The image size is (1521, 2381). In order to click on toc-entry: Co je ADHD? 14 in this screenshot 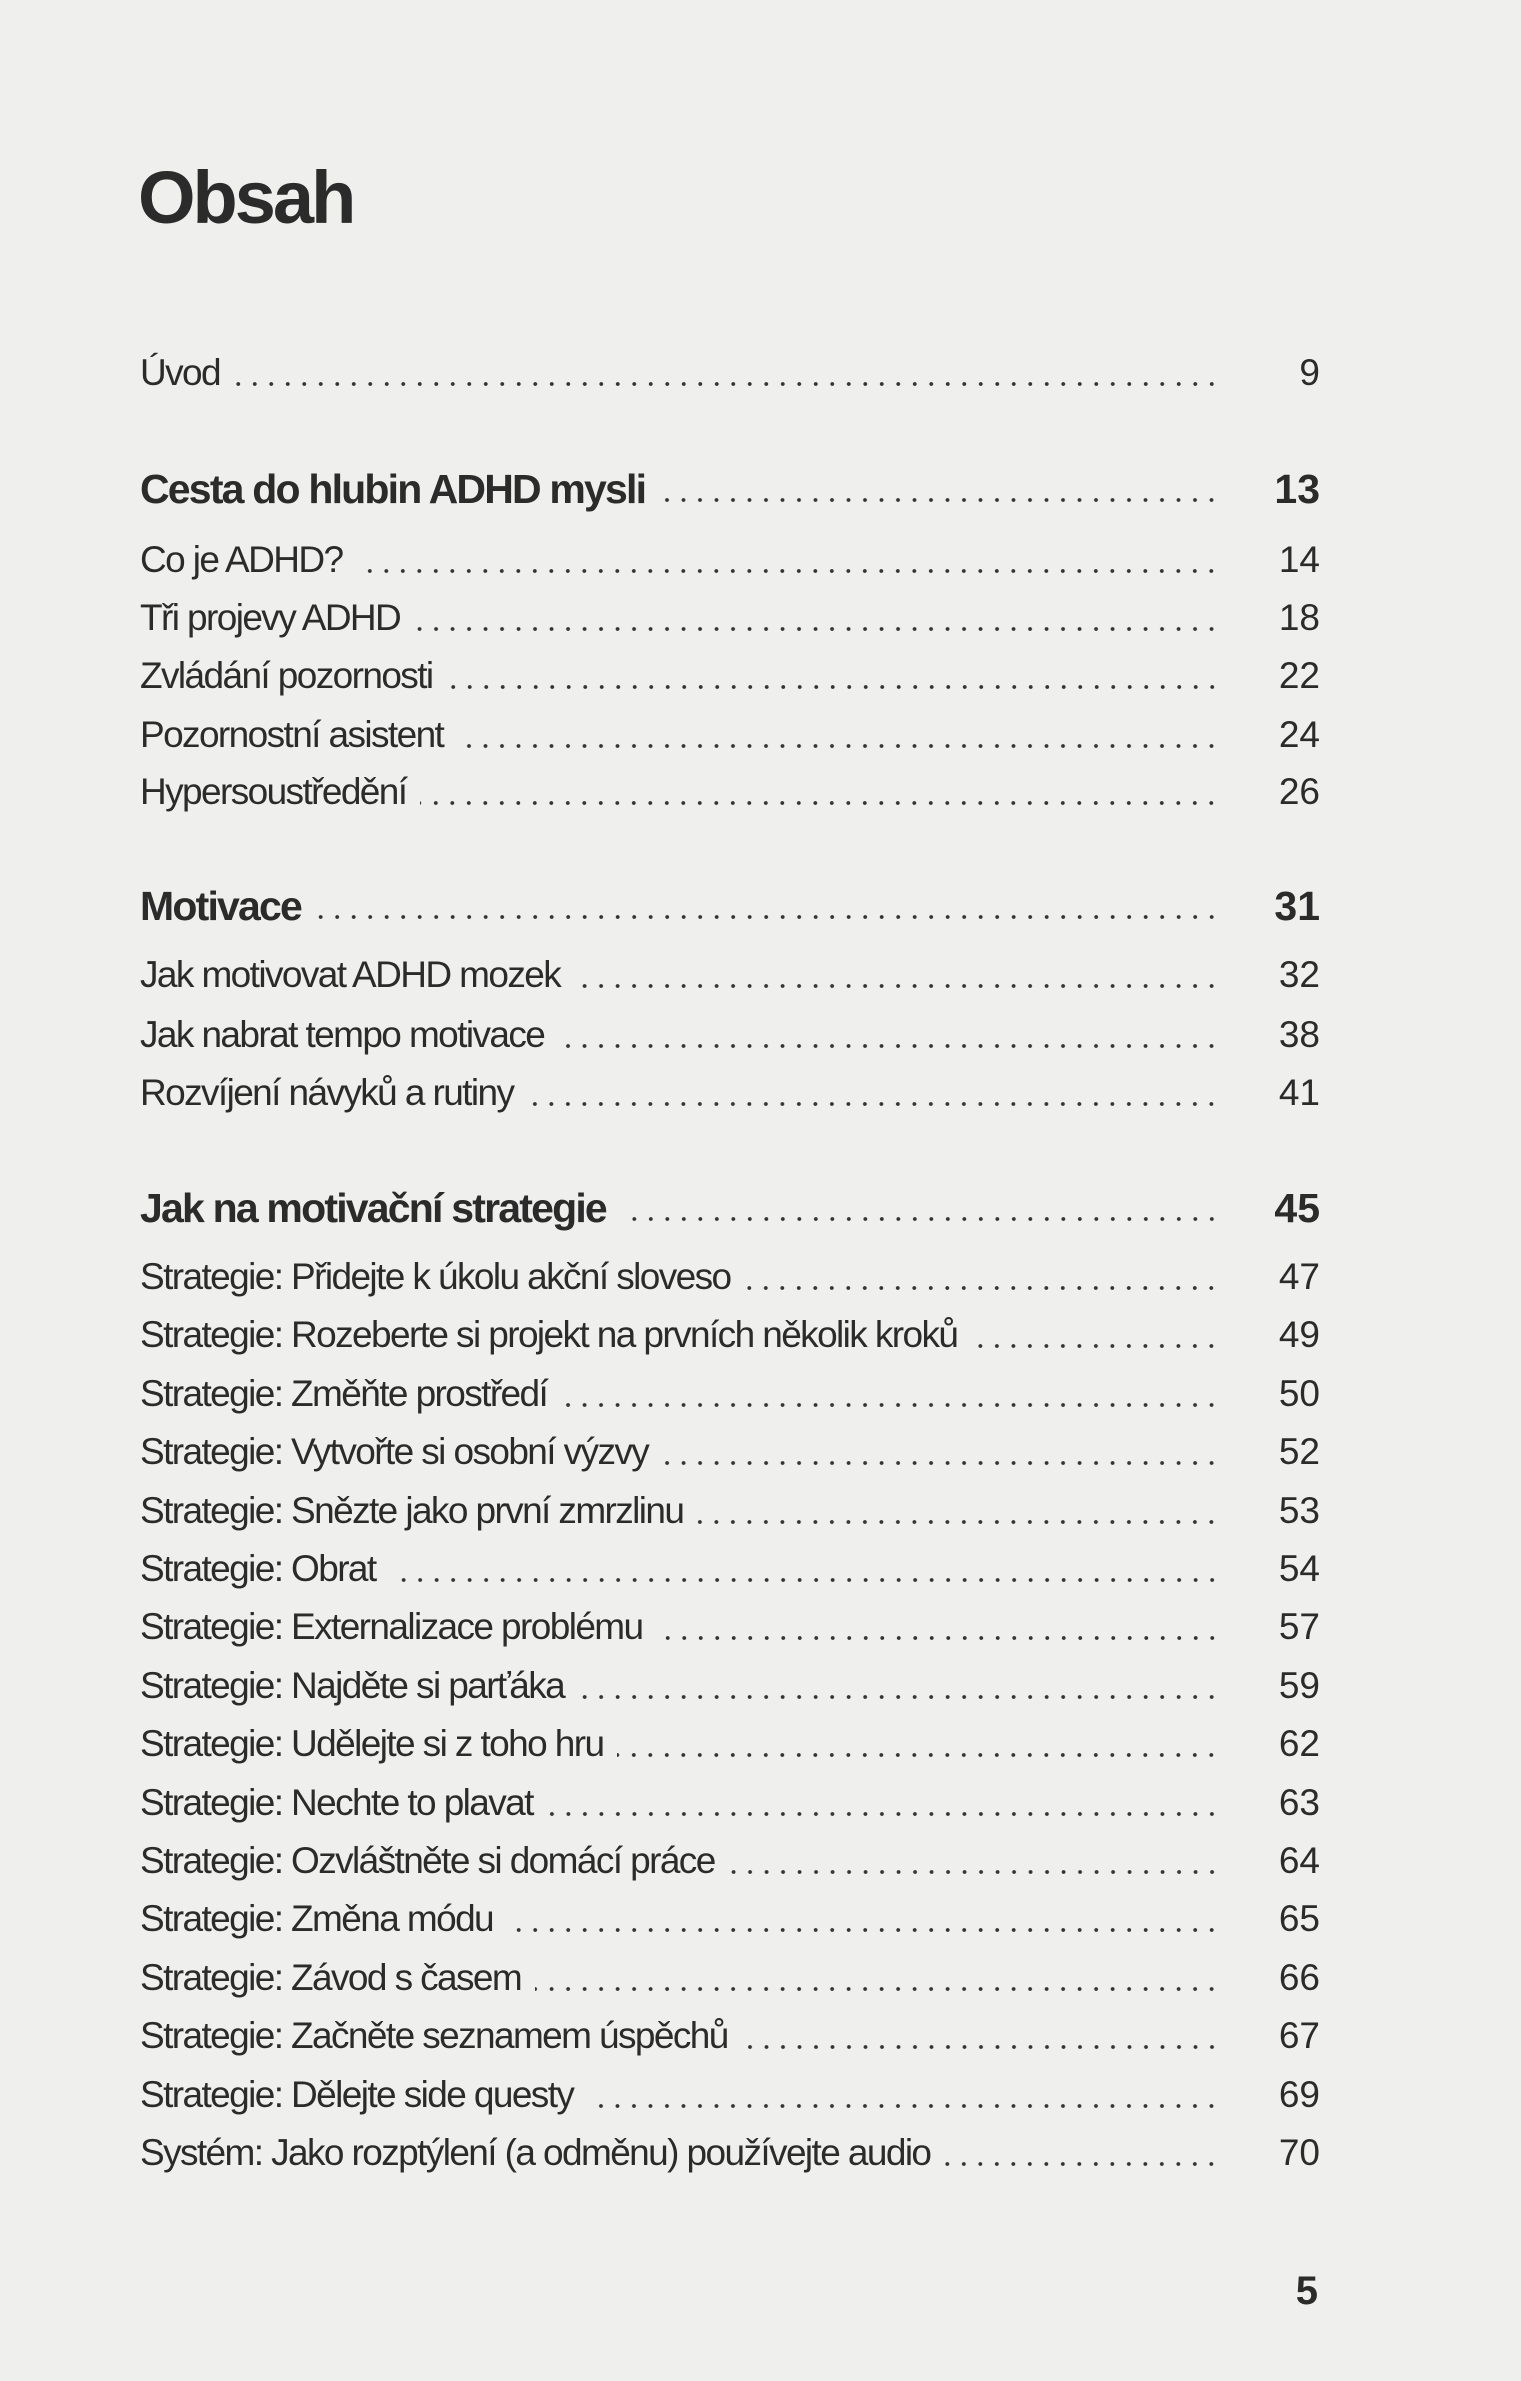, I will do `click(730, 560)`.